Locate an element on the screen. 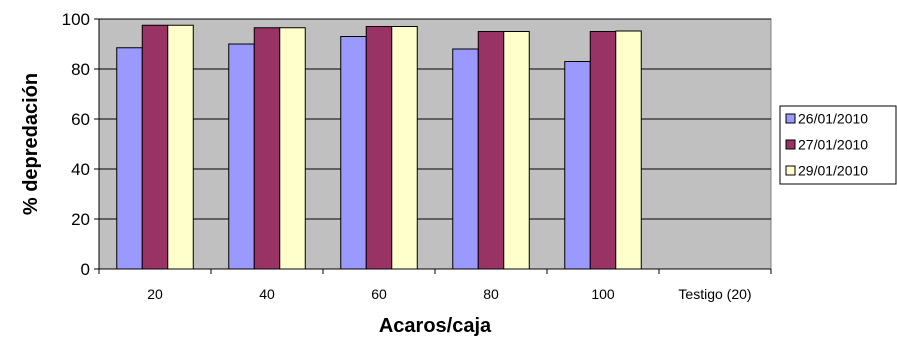  y-axis-title: % depredación is located at coordinates (31, 144).